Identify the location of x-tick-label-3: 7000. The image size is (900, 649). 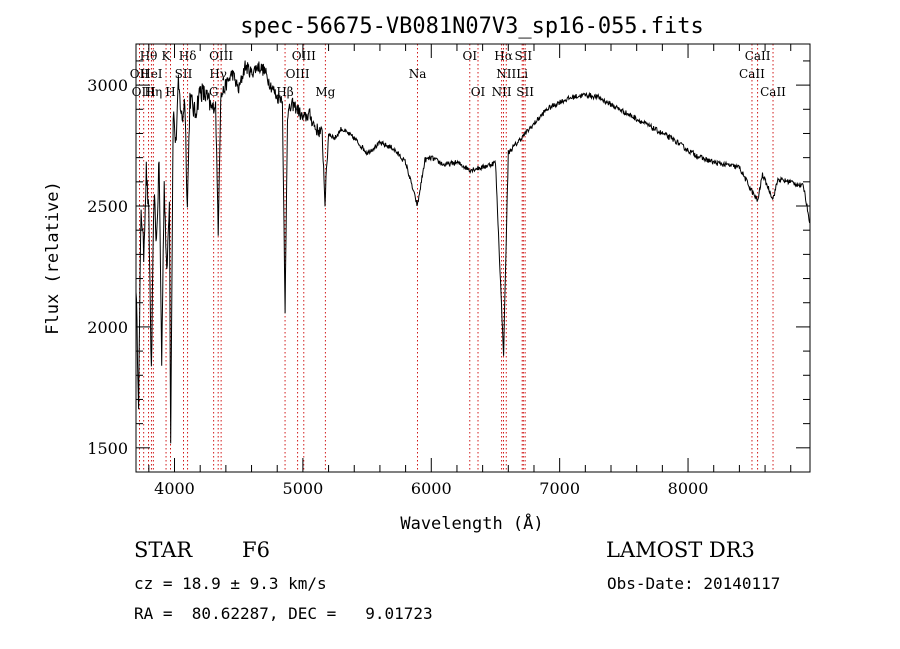
(559, 488).